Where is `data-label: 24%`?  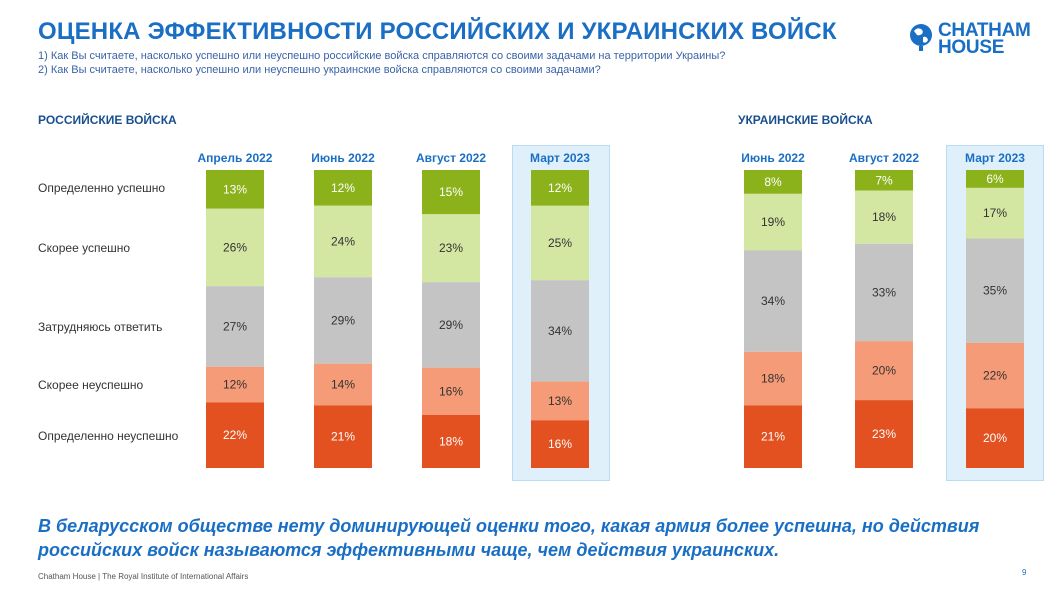 data-label: 24% is located at coordinates (343, 242).